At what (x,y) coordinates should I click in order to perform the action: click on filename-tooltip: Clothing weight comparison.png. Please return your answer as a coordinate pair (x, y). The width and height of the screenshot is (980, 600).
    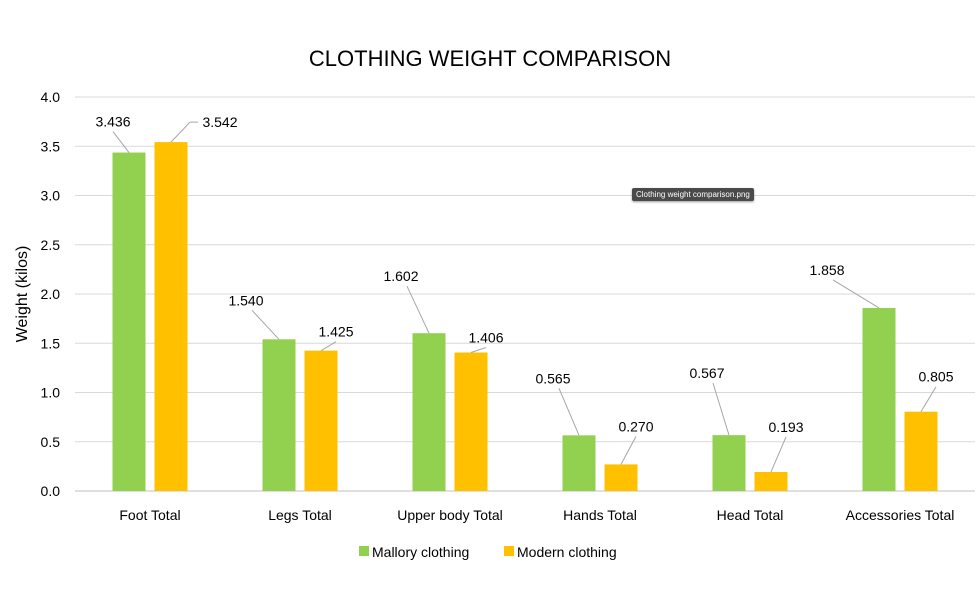
    Looking at the image, I should click on (693, 194).